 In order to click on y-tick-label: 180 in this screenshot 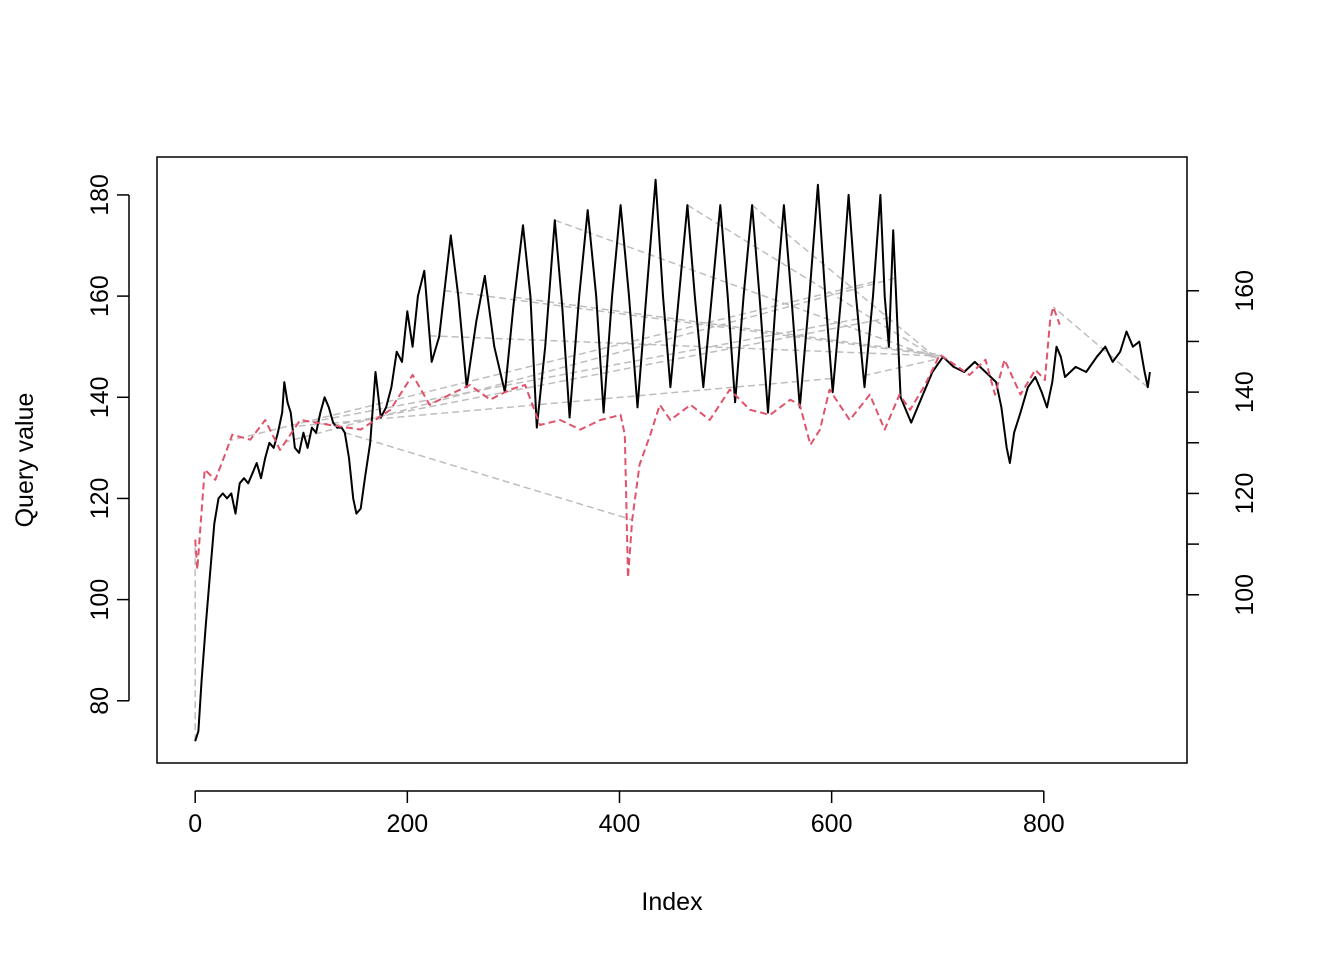, I will do `click(100, 195)`.